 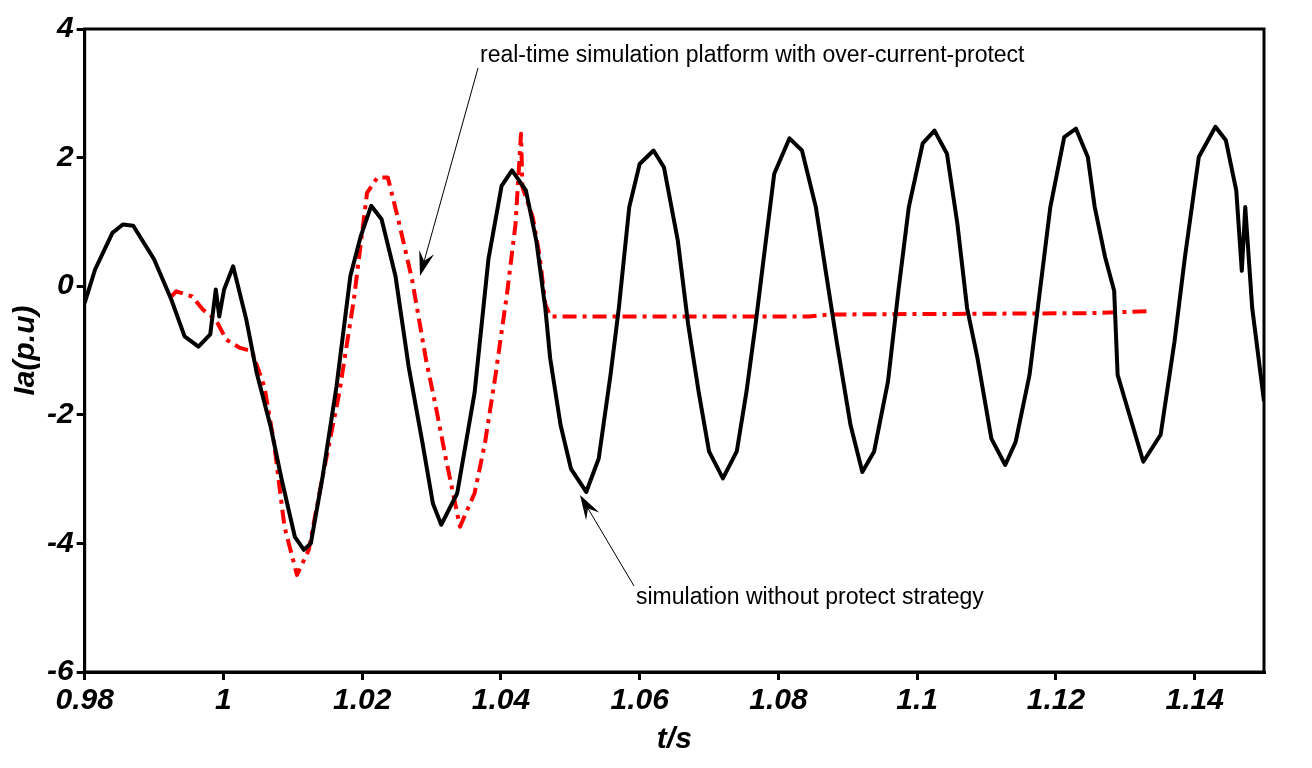 What do you see at coordinates (1195, 699) in the screenshot?
I see `x-tick-label: 1.14` at bounding box center [1195, 699].